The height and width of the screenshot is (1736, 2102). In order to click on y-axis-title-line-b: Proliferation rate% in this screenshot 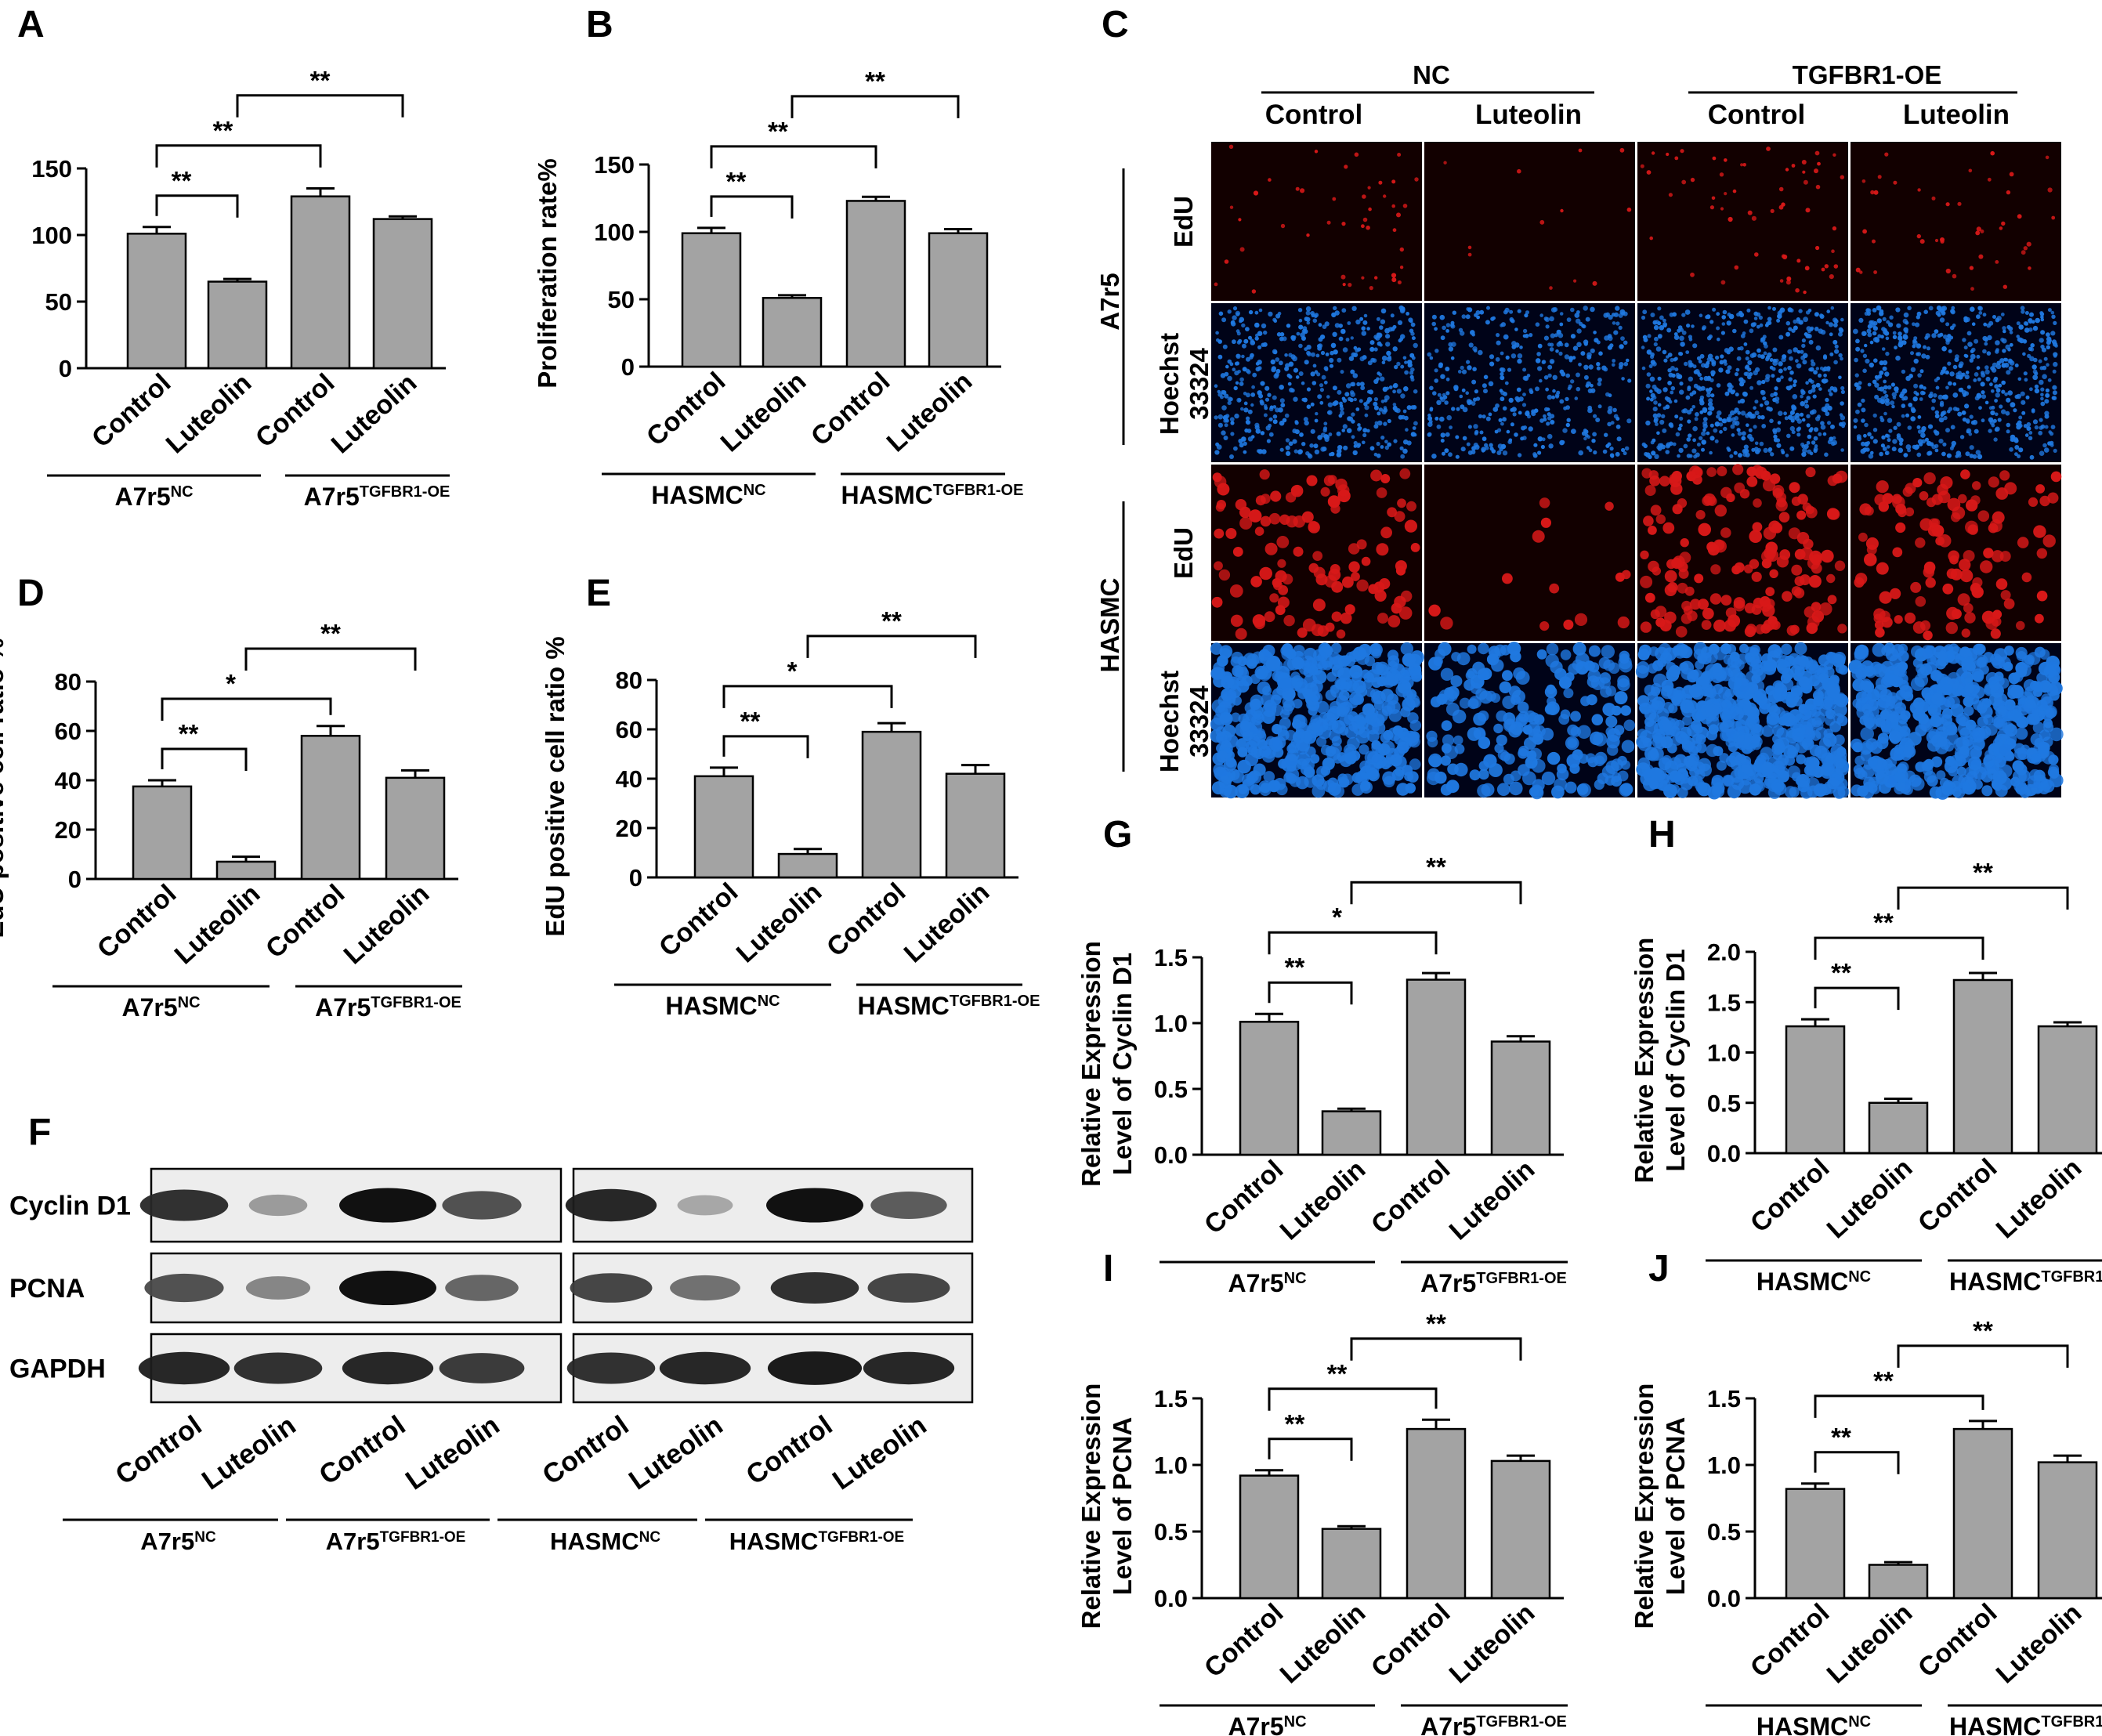, I will do `click(547, 273)`.